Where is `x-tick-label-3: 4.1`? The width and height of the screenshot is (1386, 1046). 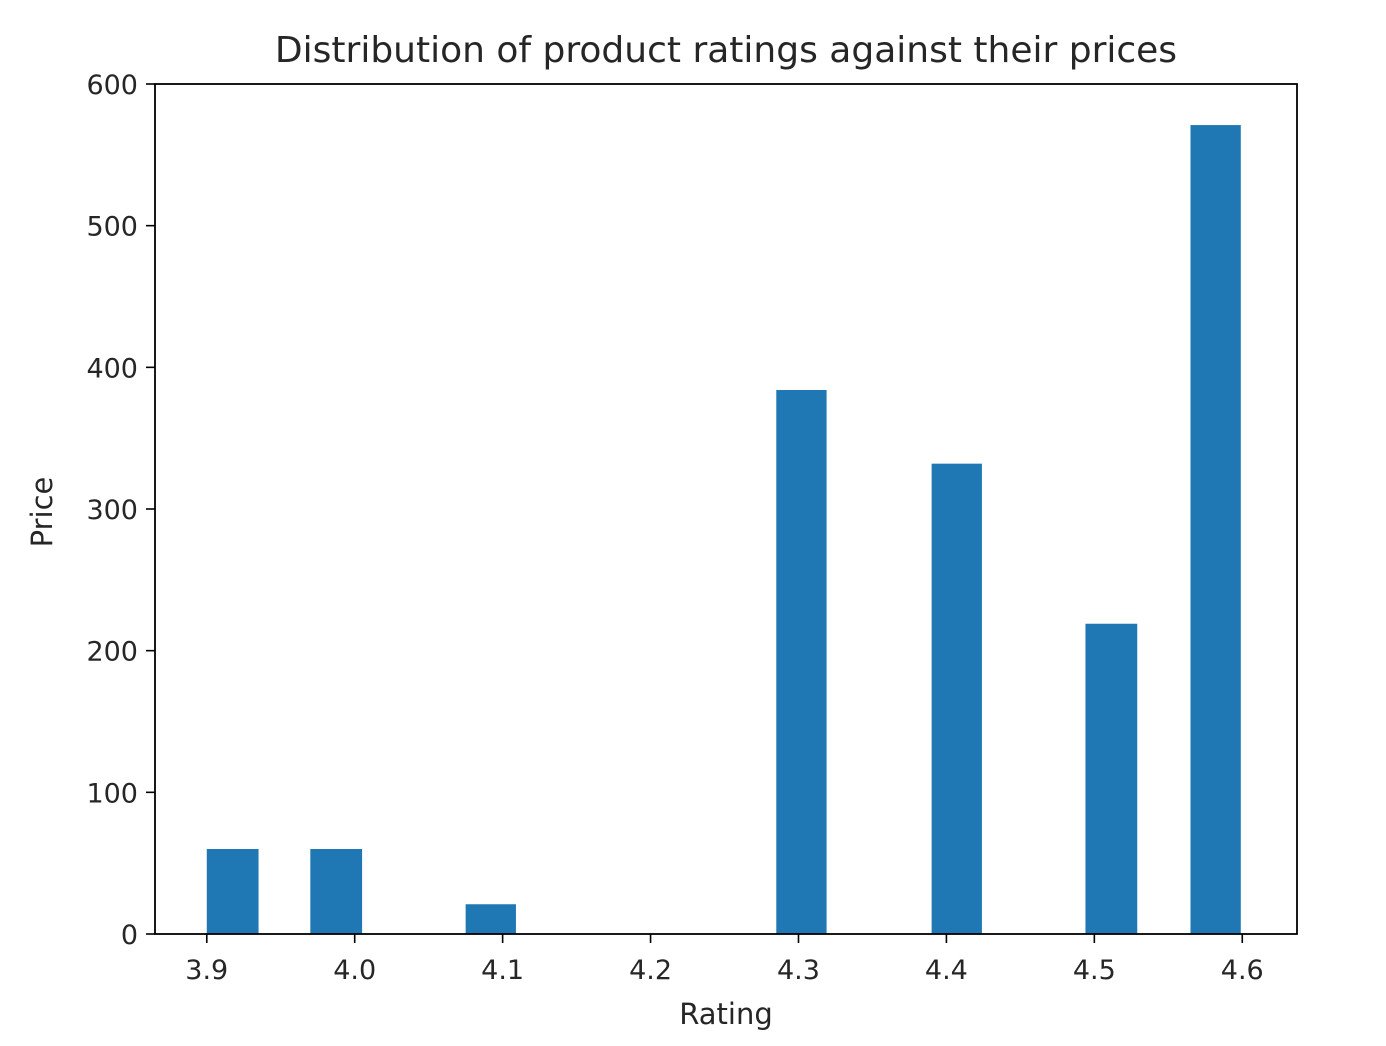
x-tick-label-3: 4.1 is located at coordinates (502, 970).